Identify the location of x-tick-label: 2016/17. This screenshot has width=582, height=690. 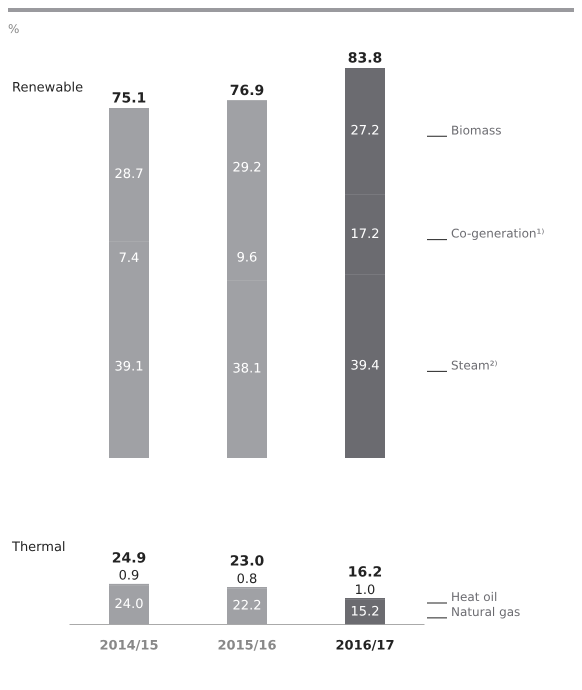
(365, 646).